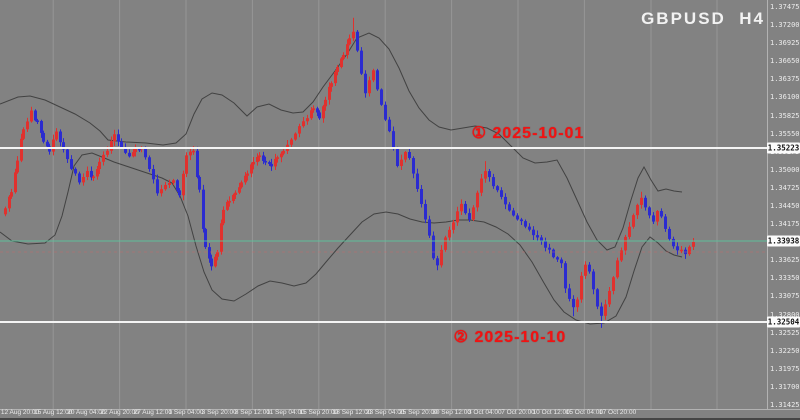 The width and height of the screenshot is (800, 420). Describe the element at coordinates (400, 409) in the screenshot. I see `time-axis-border` at that location.